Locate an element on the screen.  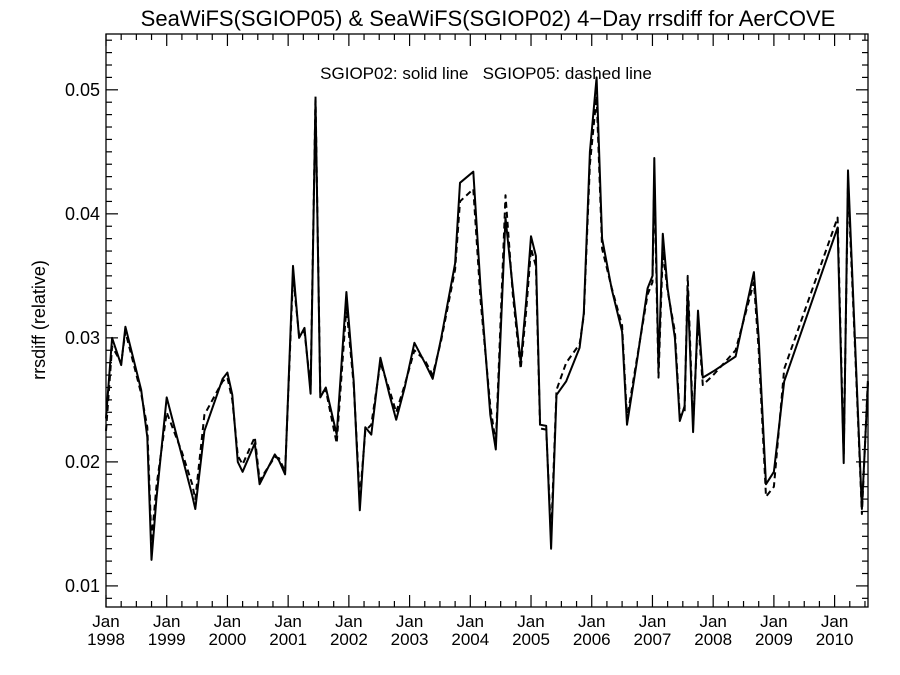
y-tick-label: 0.05 is located at coordinates (82, 90).